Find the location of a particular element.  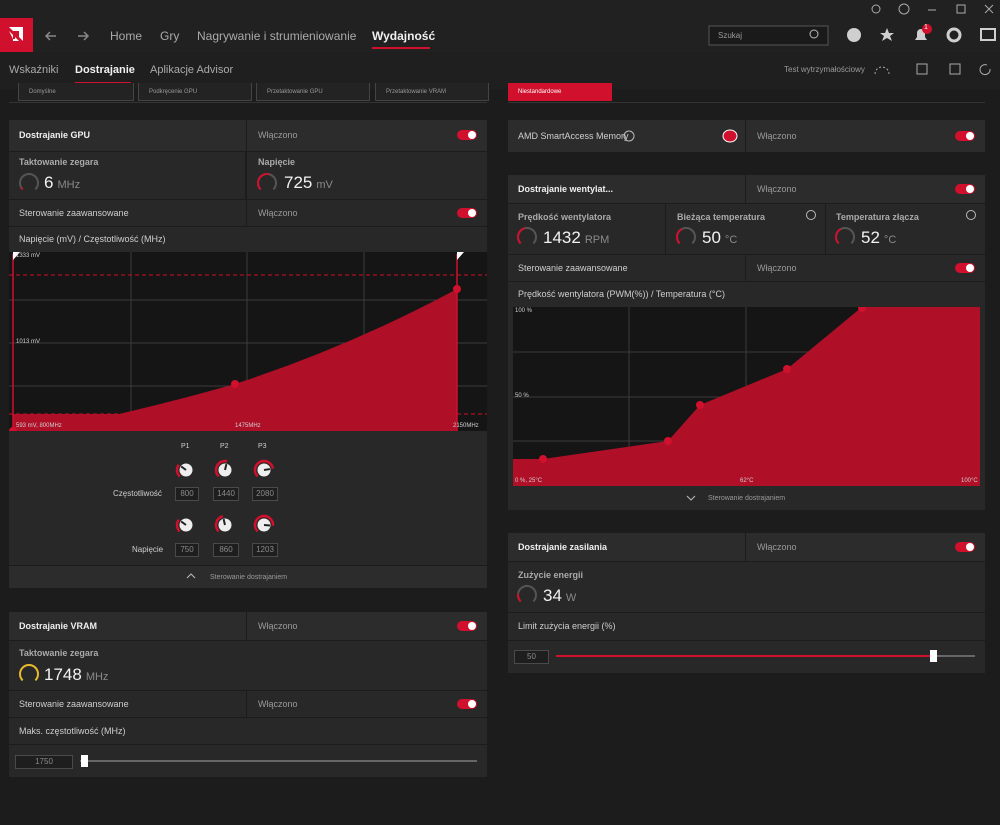

axis-label: 1333 mV is located at coordinates (28, 256).